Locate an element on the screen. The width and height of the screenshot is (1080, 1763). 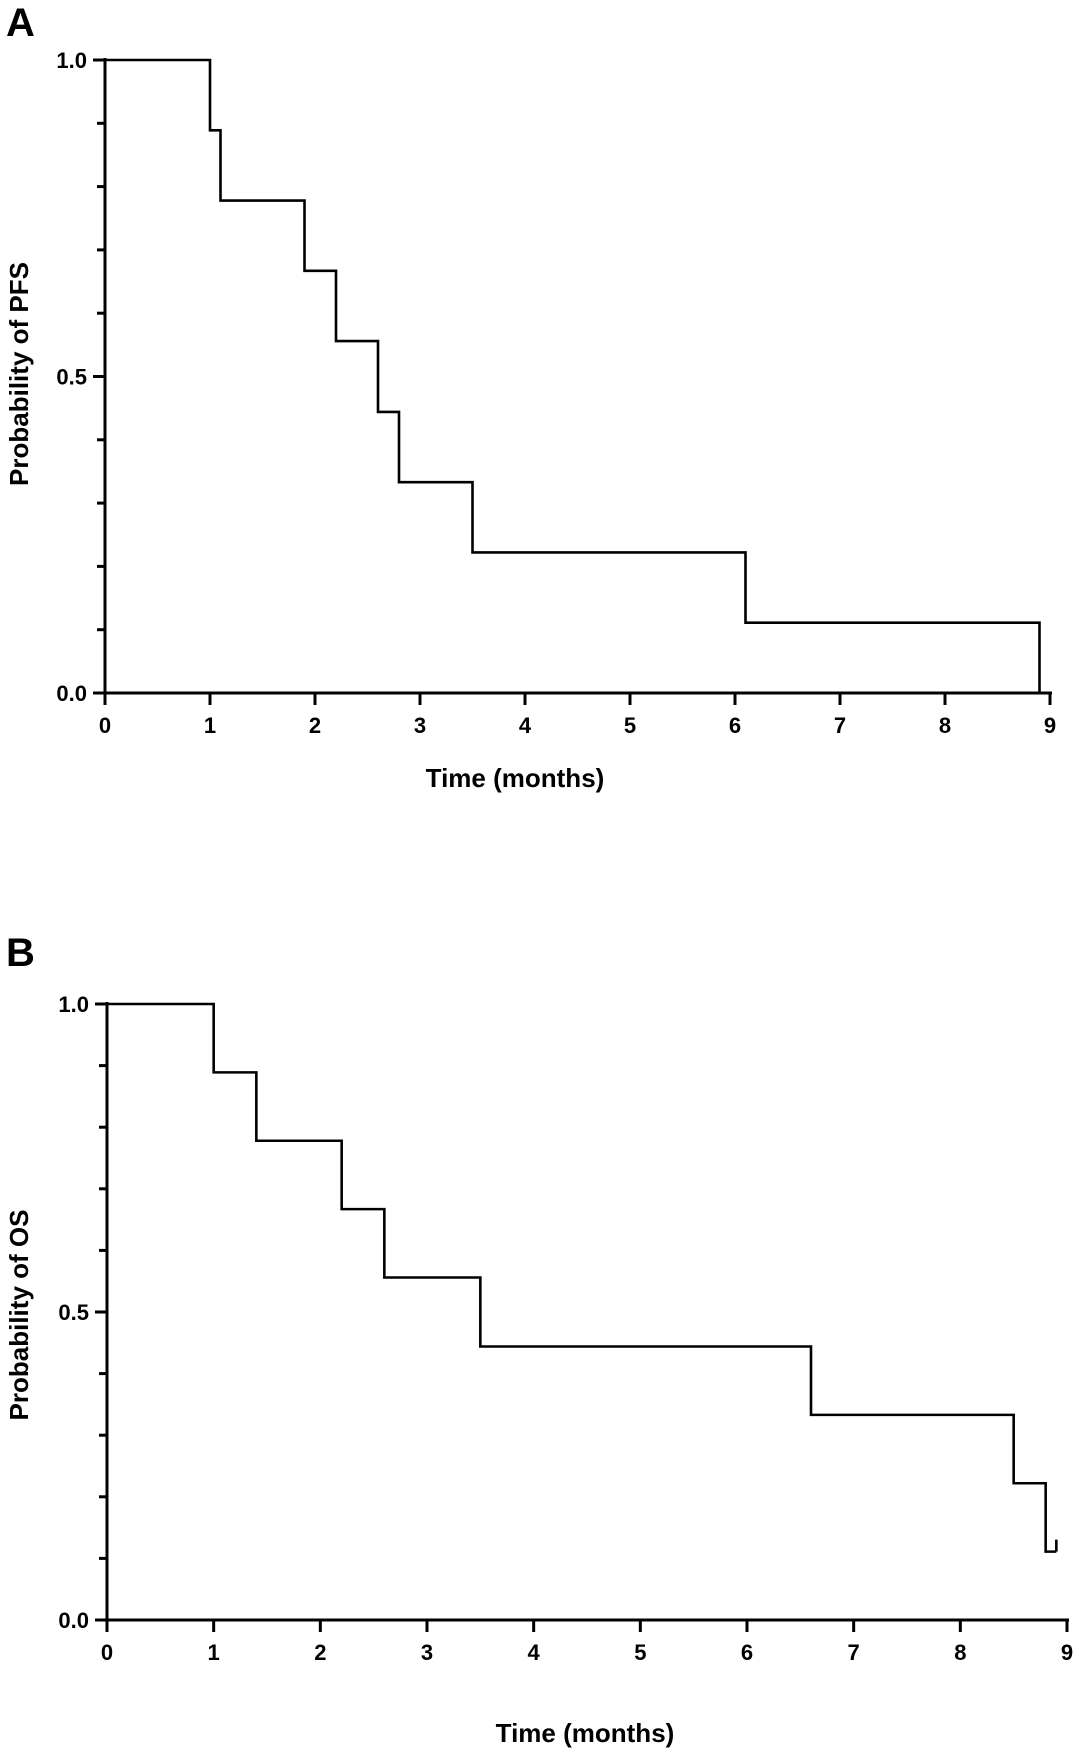
panel-a-x-tick-label: 1 is located at coordinates (210, 725).